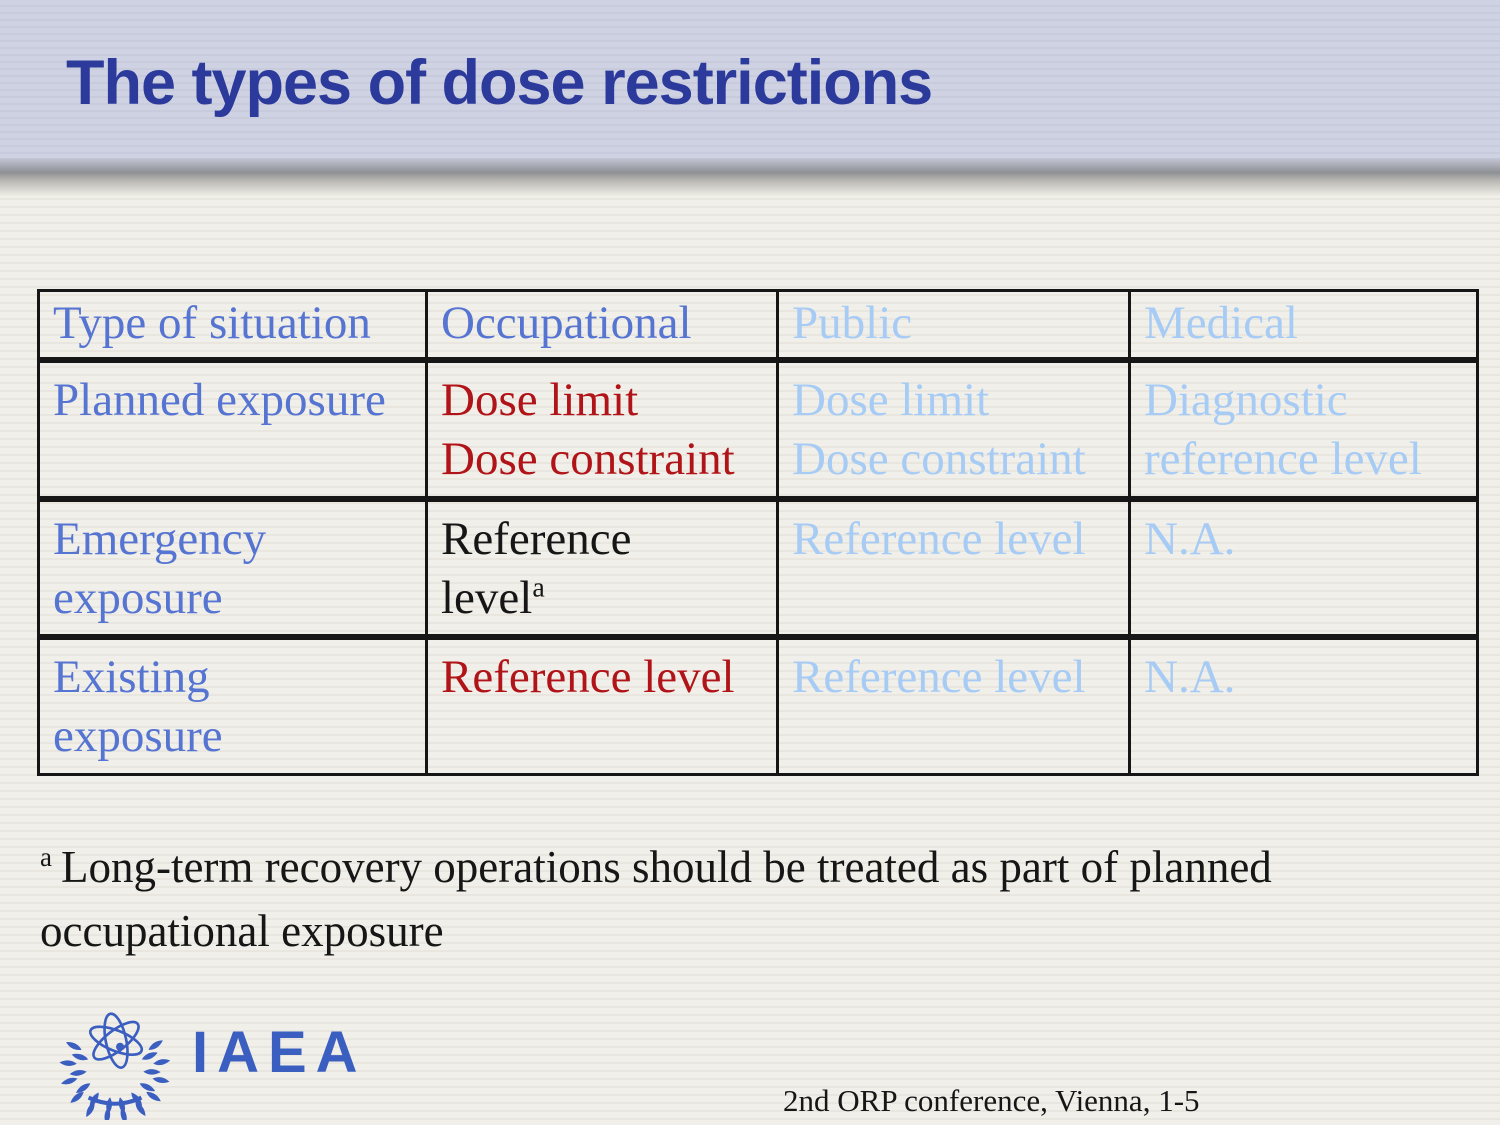  What do you see at coordinates (232, 325) in the screenshot?
I see `col-header-type-of-situation: Type of situation` at bounding box center [232, 325].